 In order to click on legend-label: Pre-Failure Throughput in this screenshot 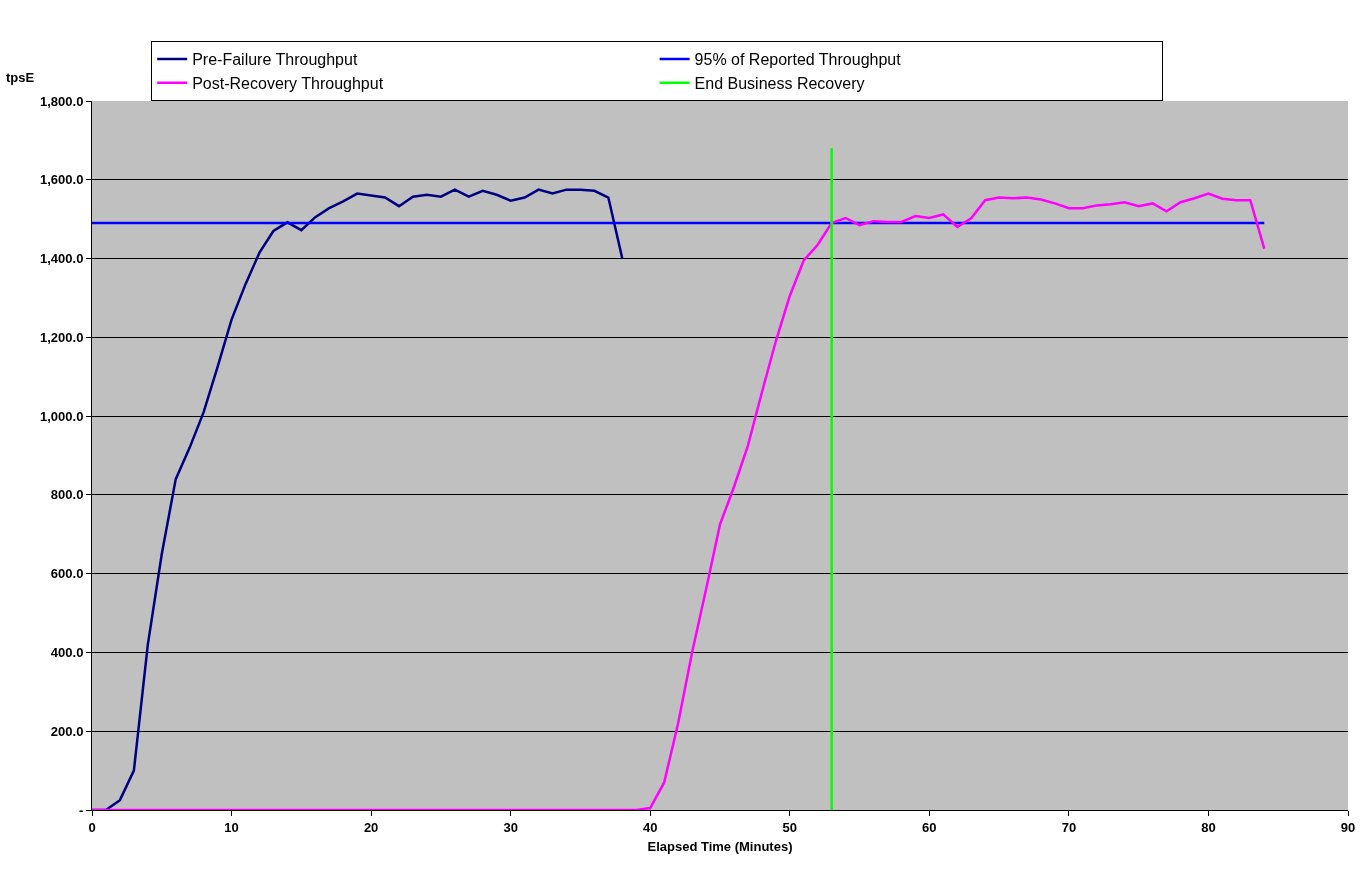, I will do `click(275, 60)`.